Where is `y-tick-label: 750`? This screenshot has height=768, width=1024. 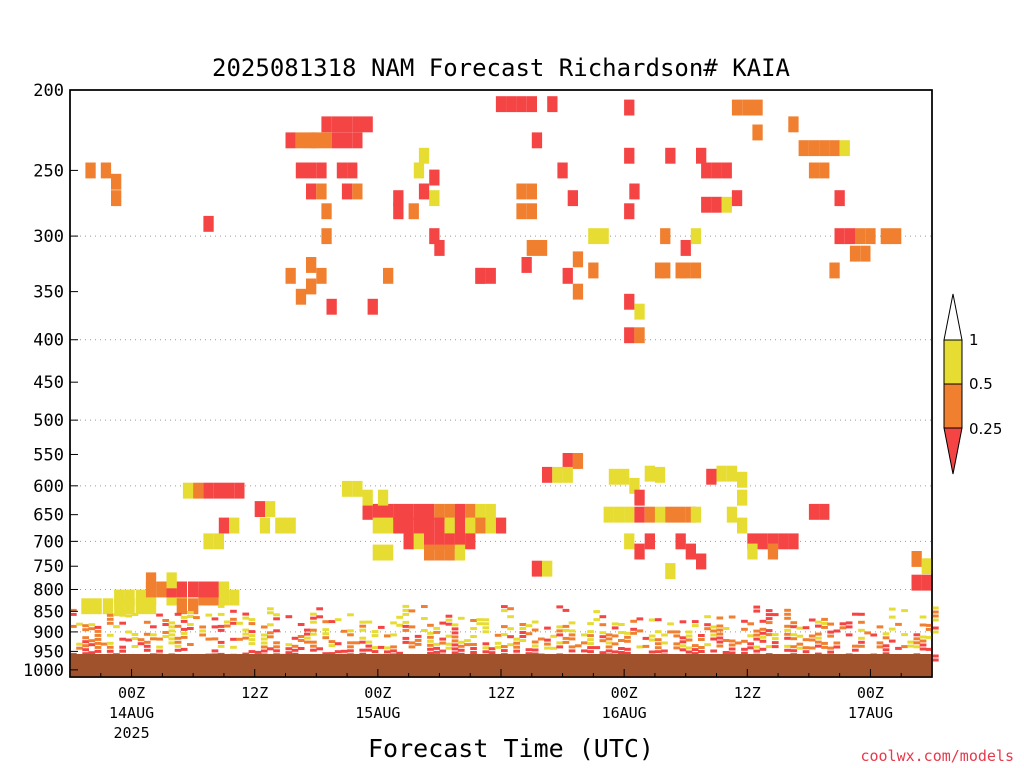 y-tick-label: 750 is located at coordinates (48, 567).